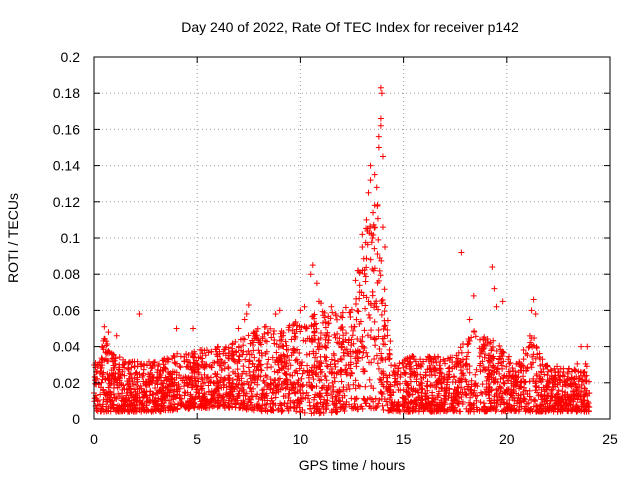 The image size is (640, 480). What do you see at coordinates (94, 439) in the screenshot?
I see `x-tick-label: 0` at bounding box center [94, 439].